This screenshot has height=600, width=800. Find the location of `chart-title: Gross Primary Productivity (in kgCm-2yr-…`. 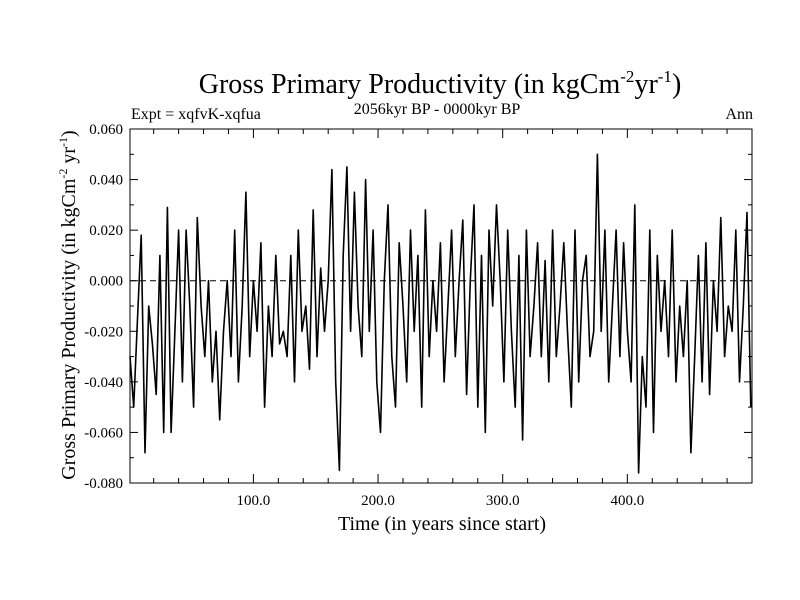

chart-title: Gross Primary Productivity (in kgCm-2yr-… is located at coordinates (440, 83).